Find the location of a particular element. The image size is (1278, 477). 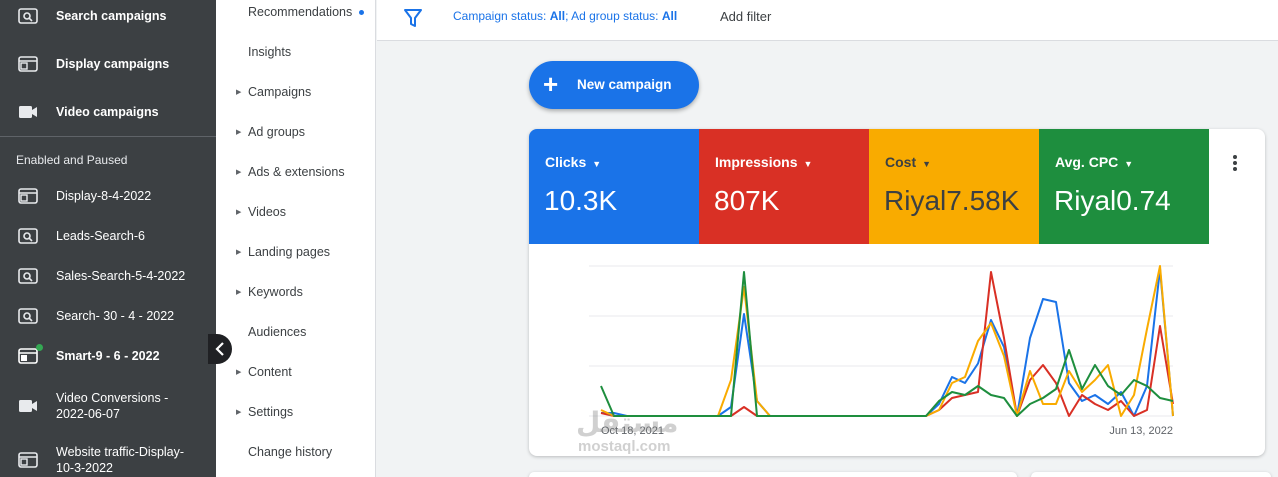

nav-item-content: ▶ Content is located at coordinates (296, 372).